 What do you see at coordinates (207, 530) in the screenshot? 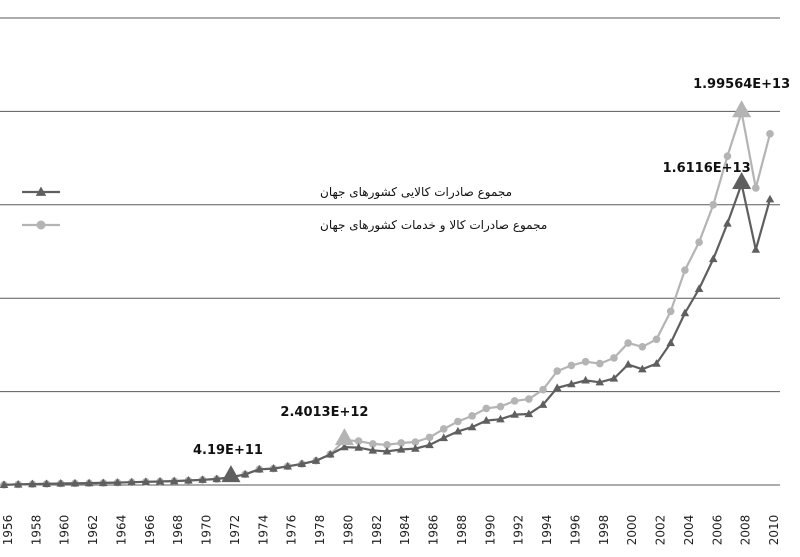
I see `x-tick-label: 1970` at bounding box center [207, 530].